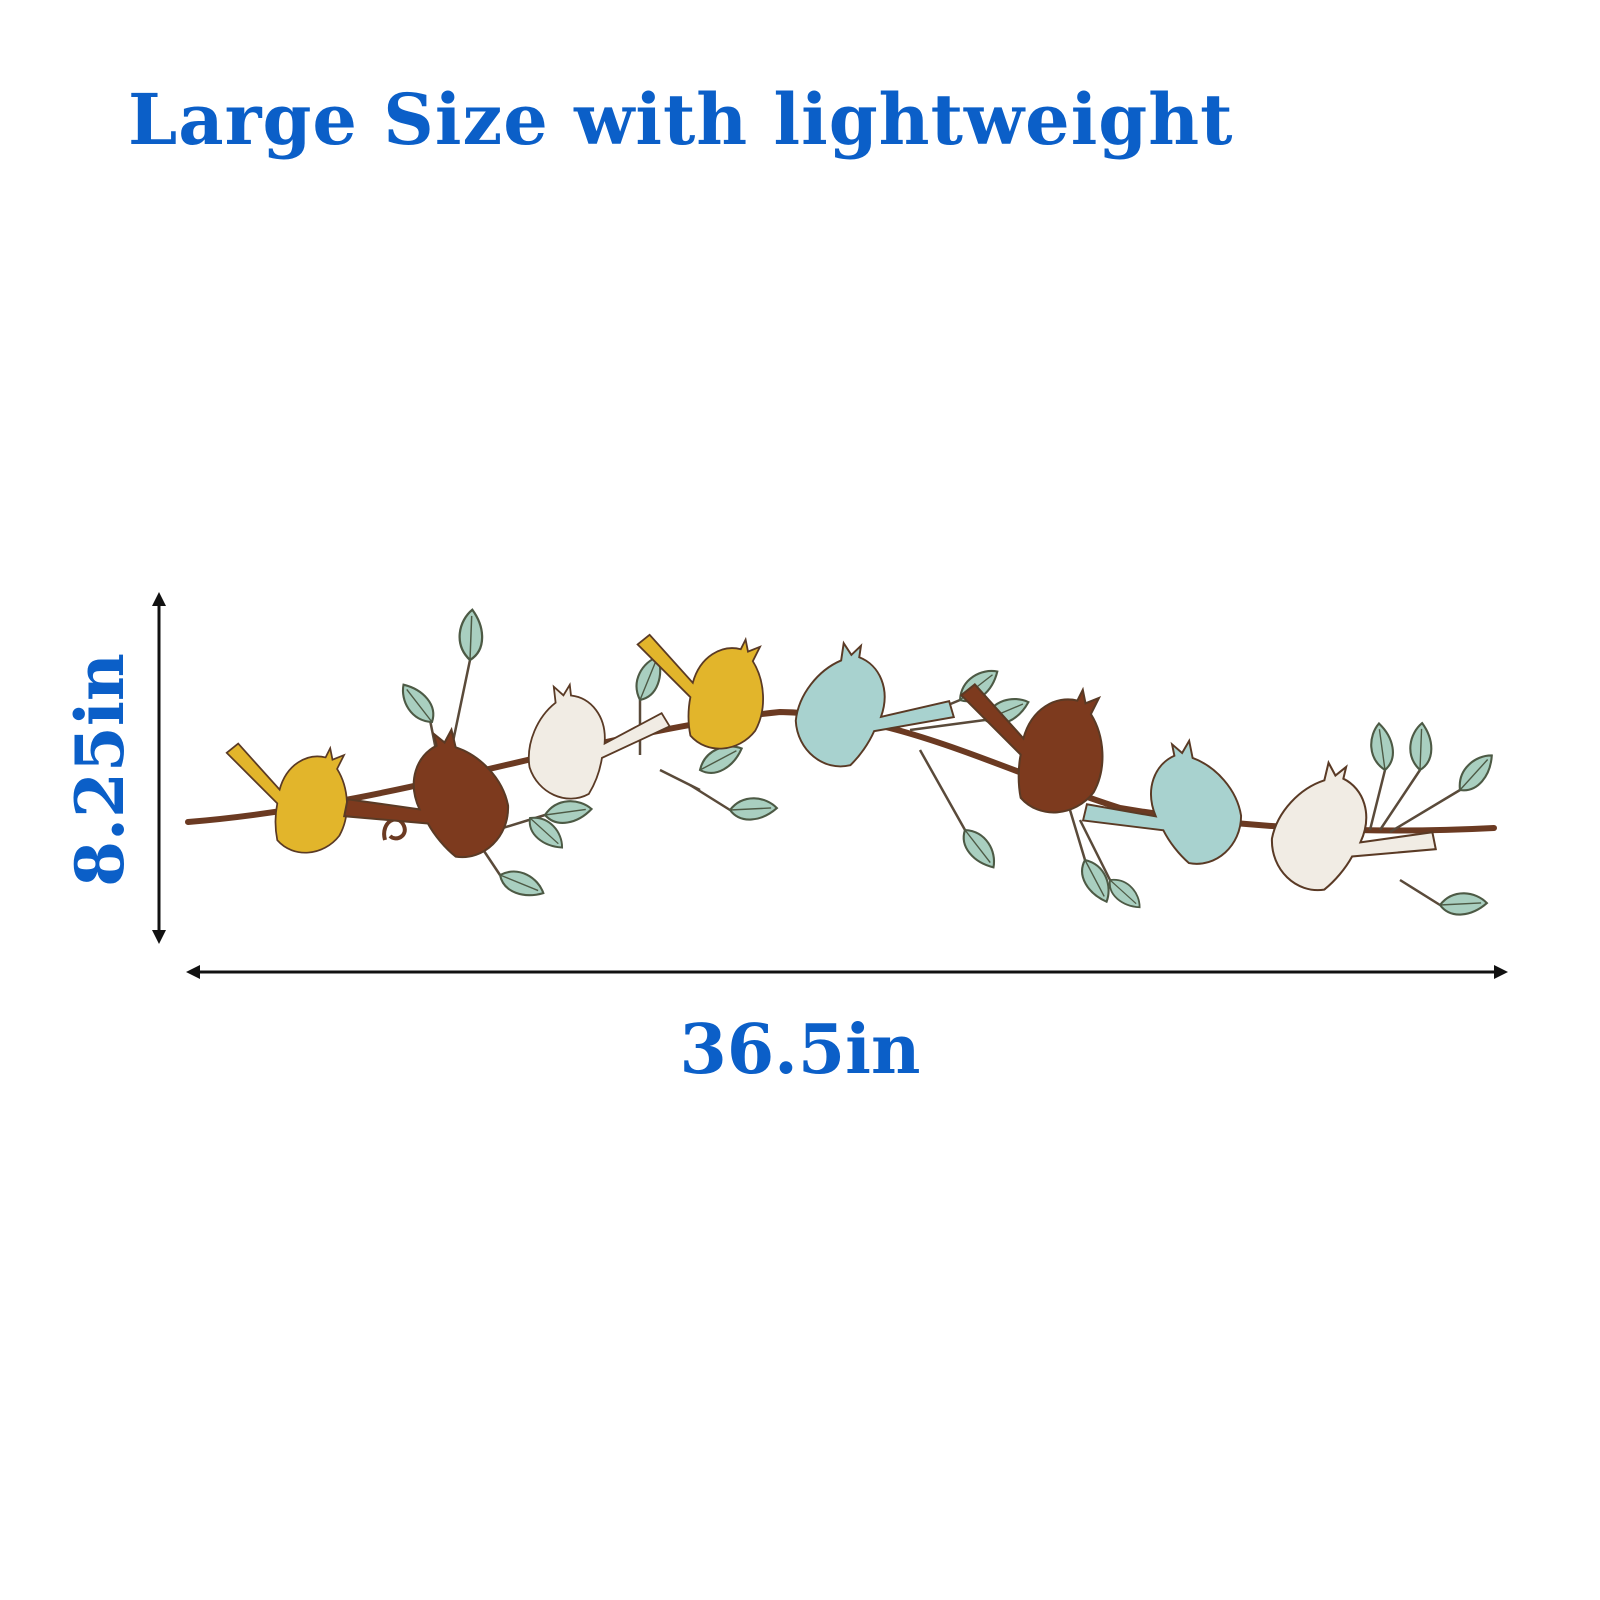  Describe the element at coordinates (681, 119) in the screenshot. I see `headline: Large Size with lightweight` at that location.